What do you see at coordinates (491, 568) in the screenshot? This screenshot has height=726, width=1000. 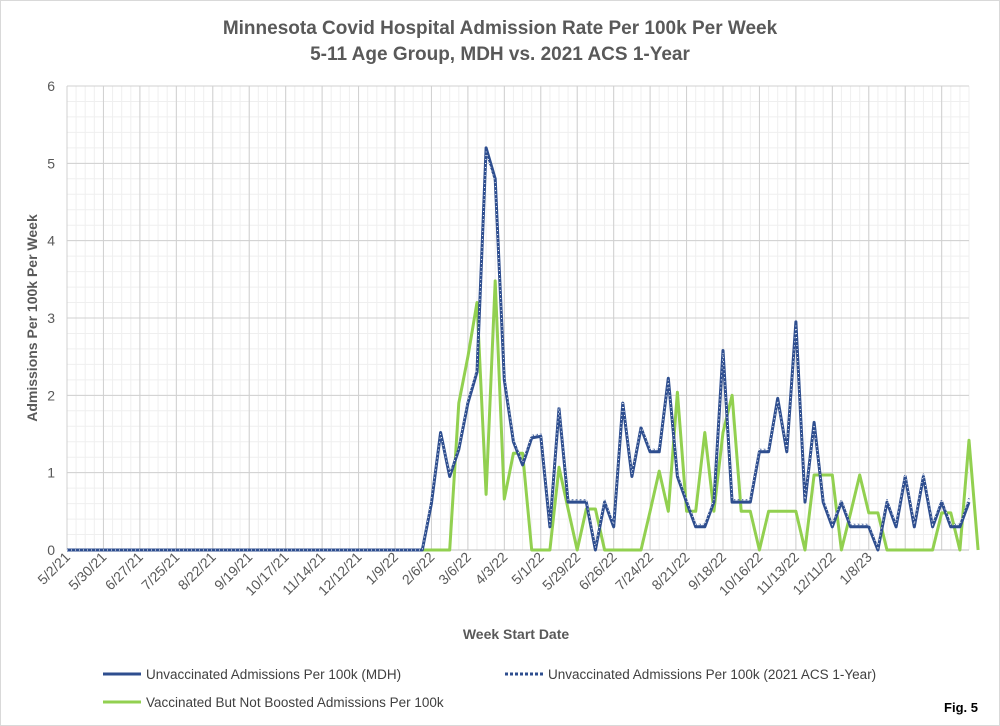 I see `x-tick-label: 4/3/22` at bounding box center [491, 568].